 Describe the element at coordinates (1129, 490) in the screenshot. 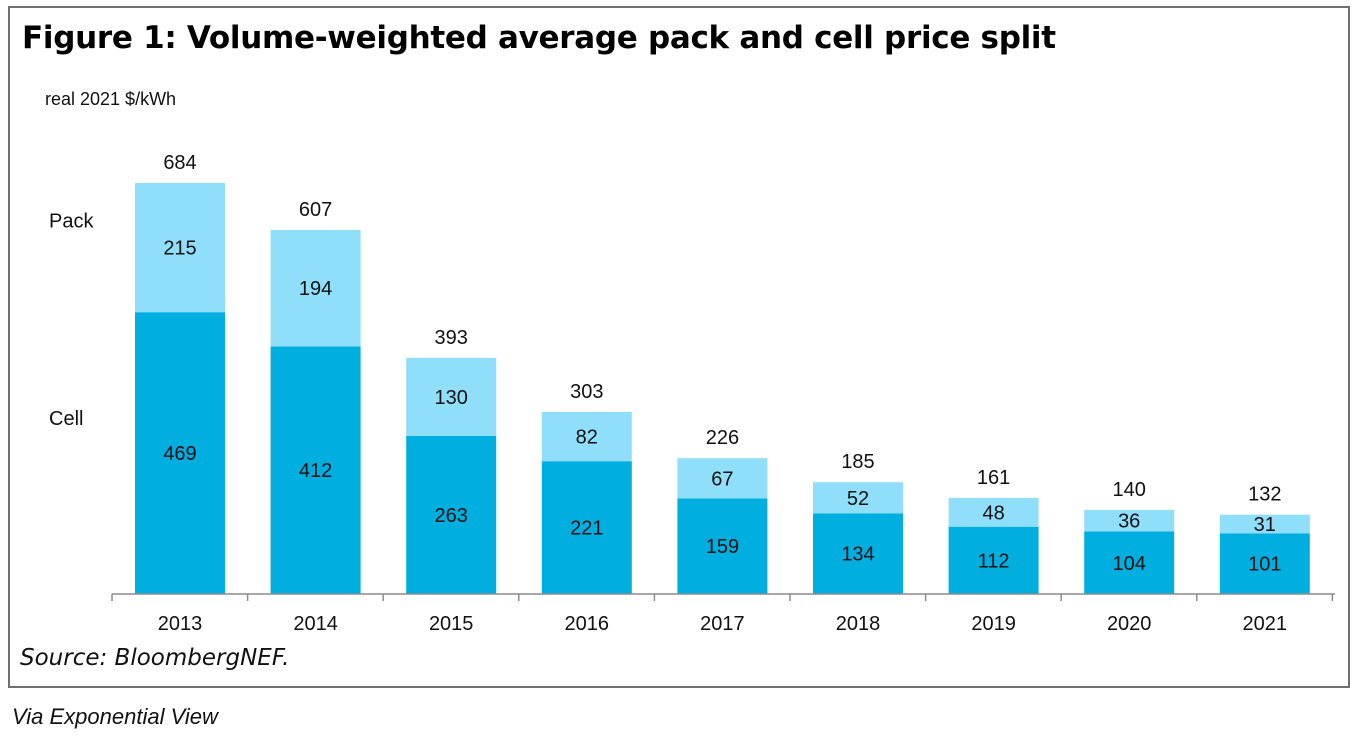

I see `data-label-total-2020: 140` at that location.